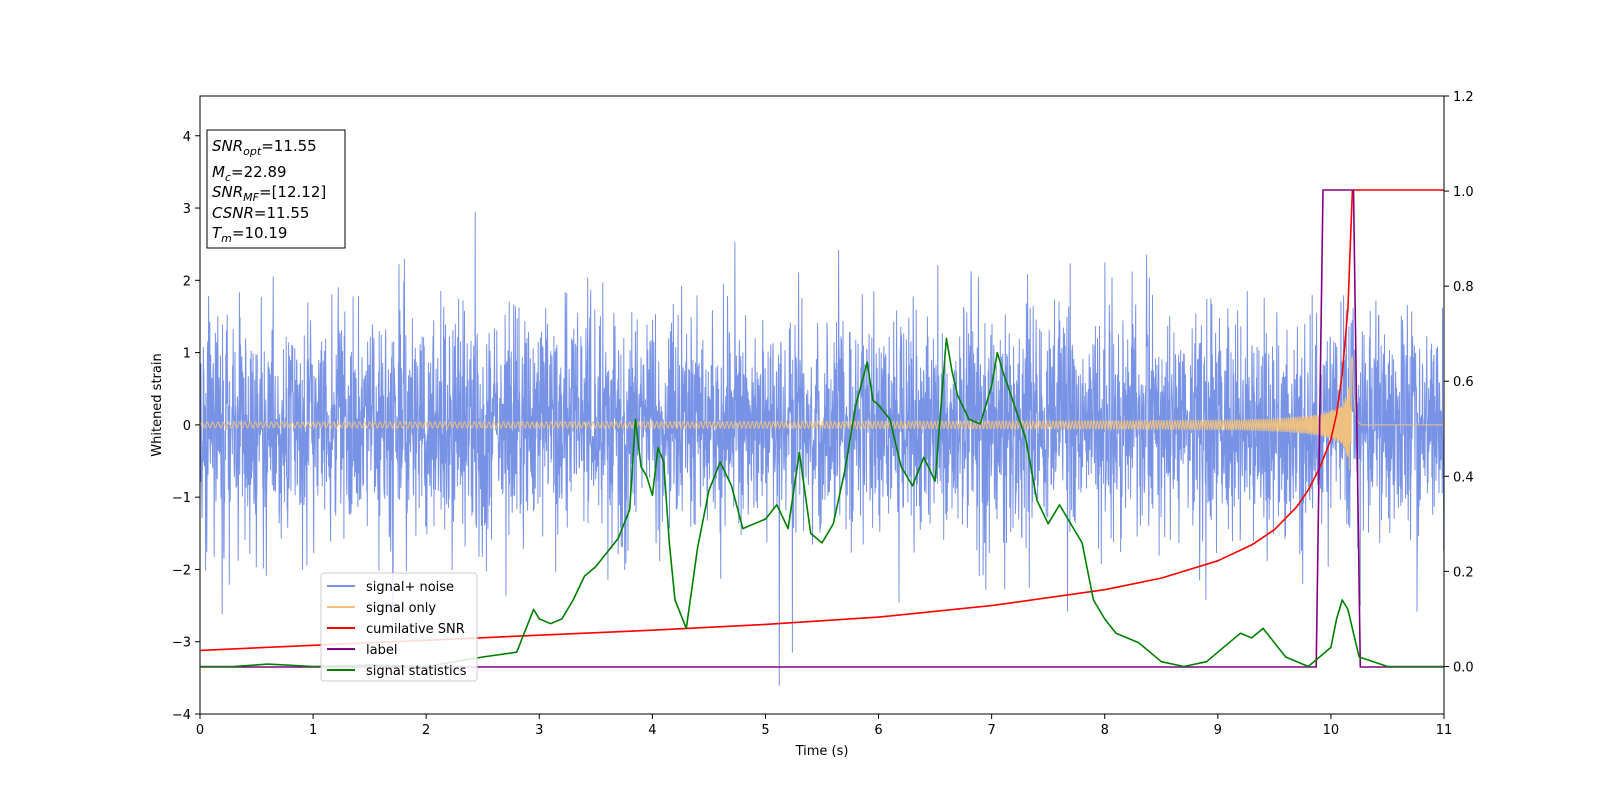  I want to click on x-tick-label: 2, so click(426, 730).